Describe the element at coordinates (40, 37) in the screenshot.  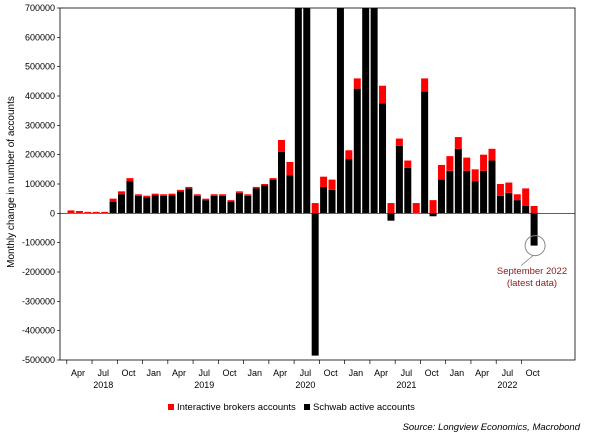
I see `y-tick-label: 600000` at that location.